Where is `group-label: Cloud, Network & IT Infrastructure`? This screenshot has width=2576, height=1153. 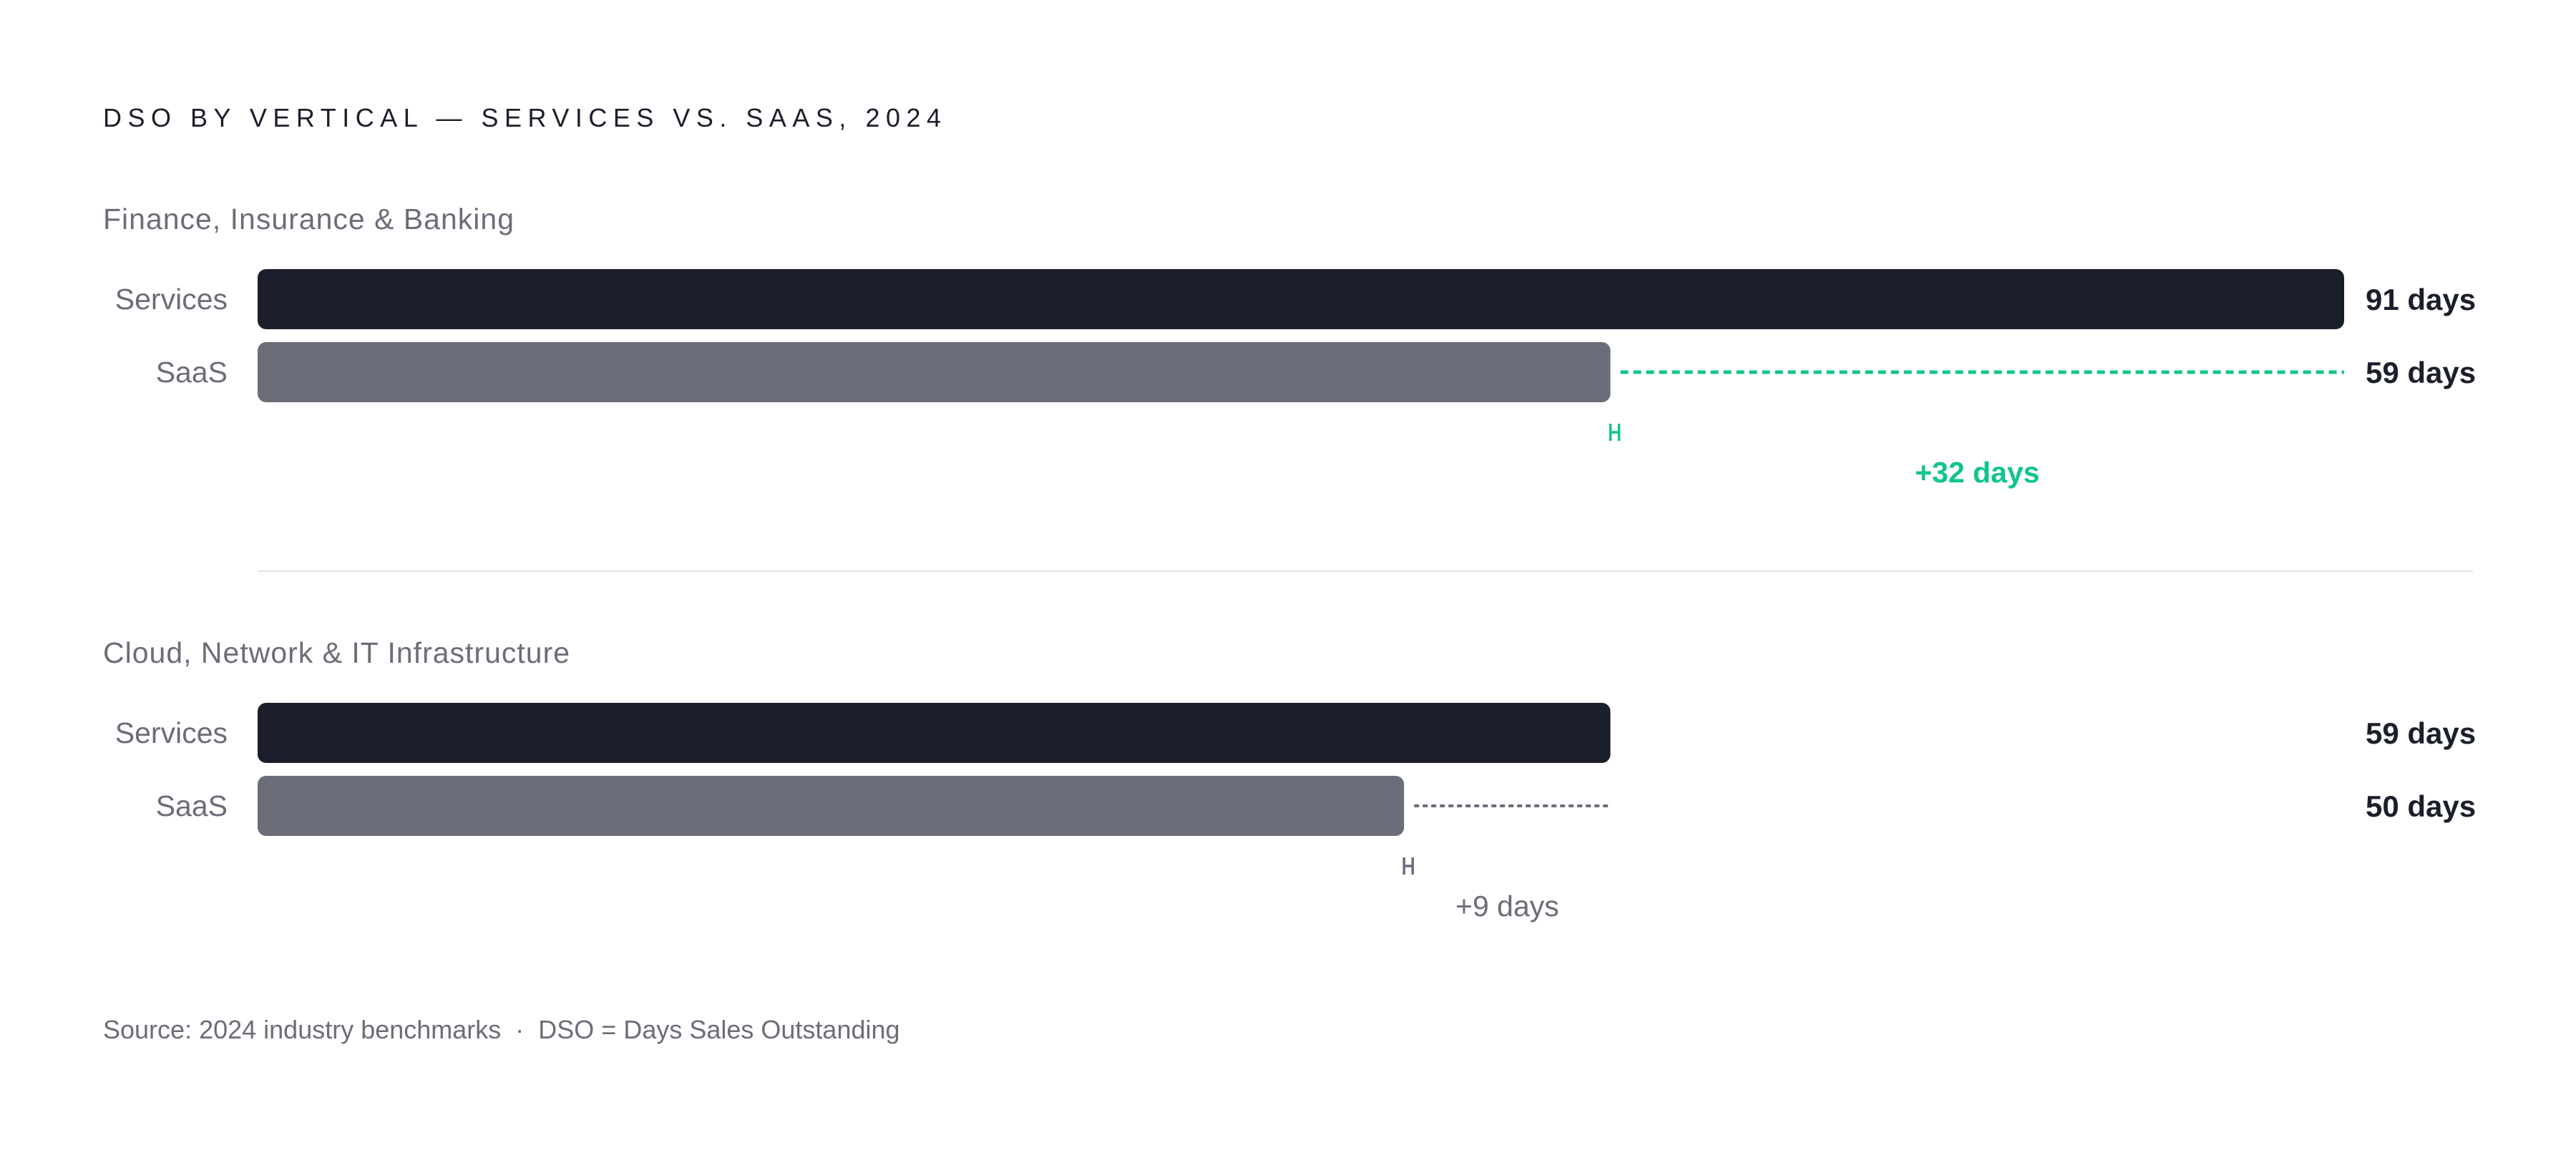 group-label: Cloud, Network & IT Infrastructure is located at coordinates (336, 652).